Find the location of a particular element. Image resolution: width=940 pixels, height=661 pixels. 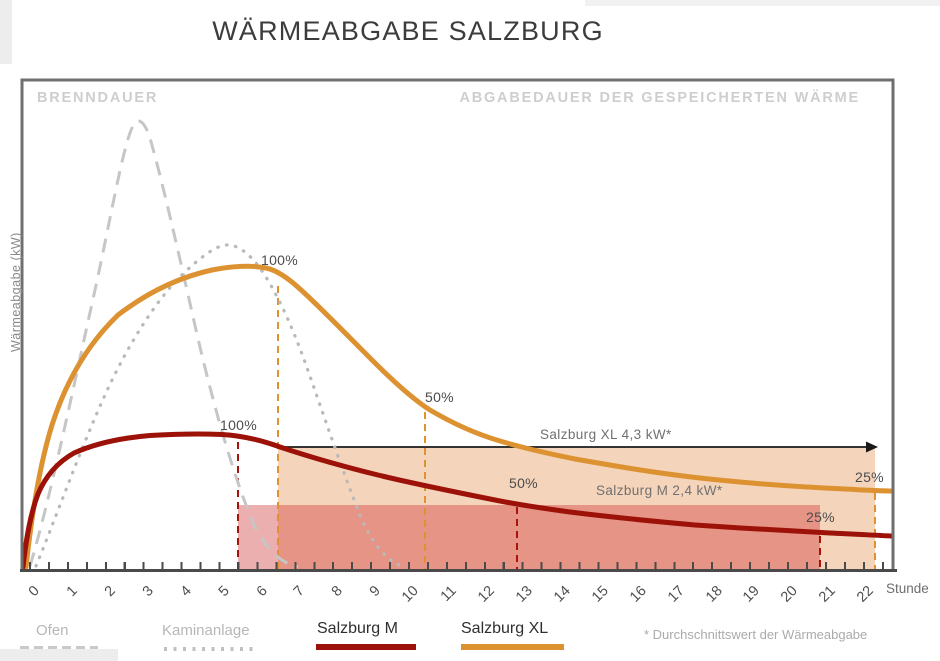

m-25pct-label: 25% is located at coordinates (820, 517).